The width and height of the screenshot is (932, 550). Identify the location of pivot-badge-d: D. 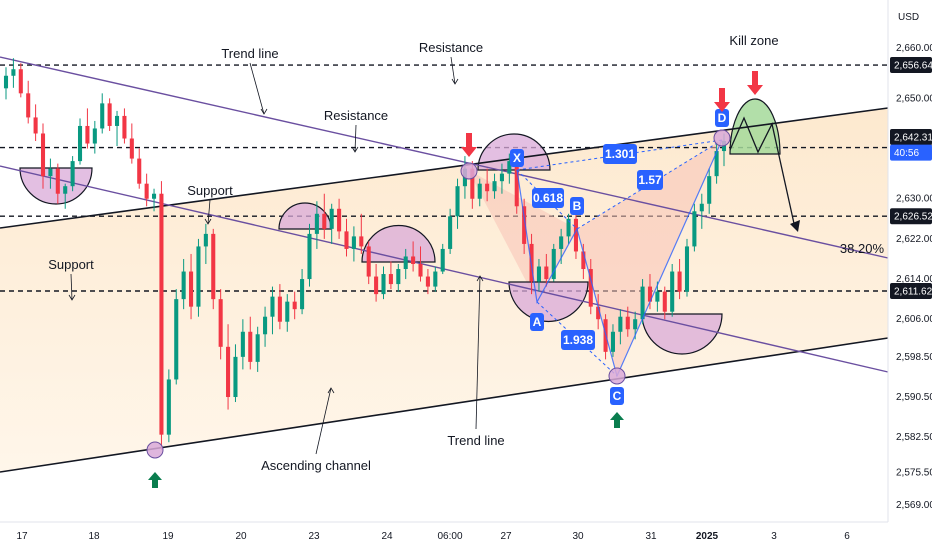
(722, 118).